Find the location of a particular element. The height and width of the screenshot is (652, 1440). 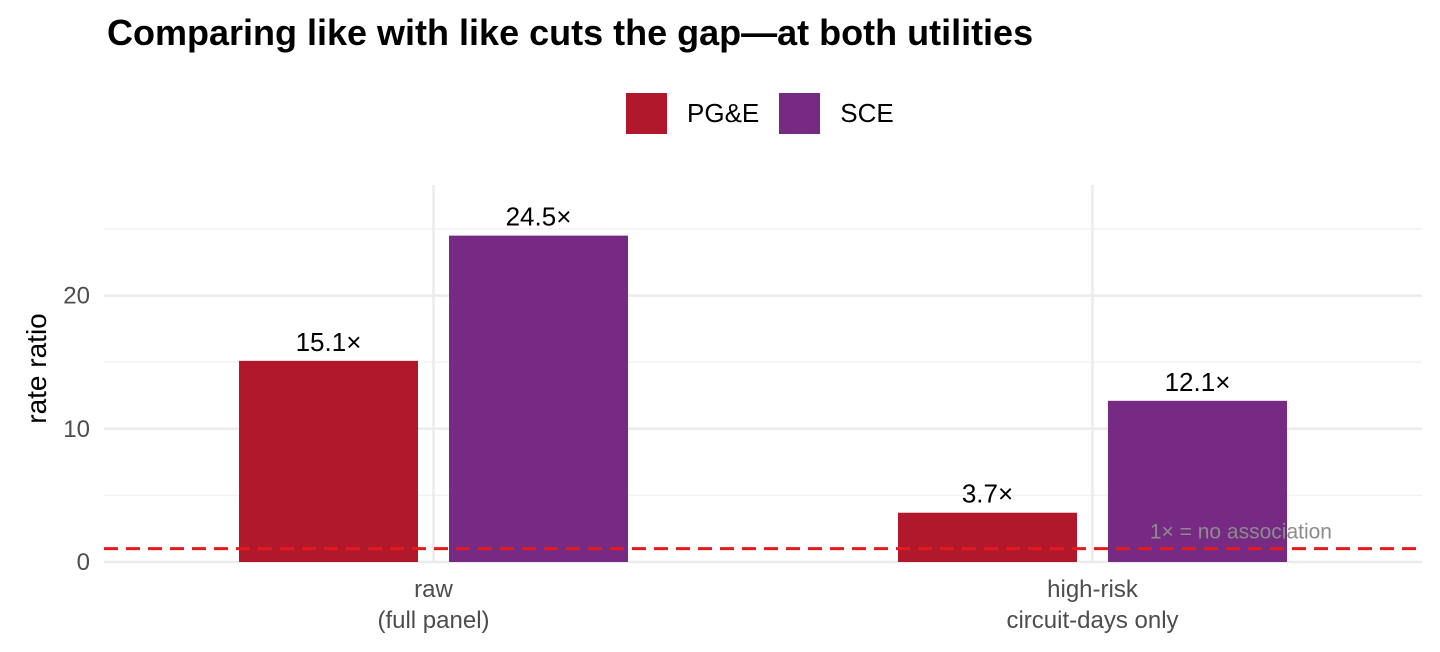

bar-value-label: 24.5× is located at coordinates (539, 217).